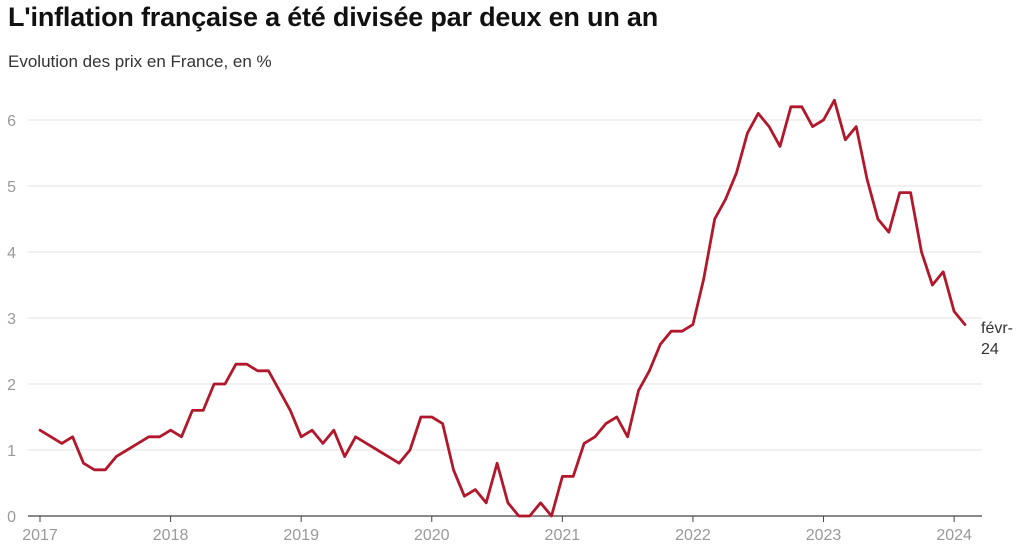  What do you see at coordinates (11, 451) in the screenshot?
I see `y-tick-label: 1` at bounding box center [11, 451].